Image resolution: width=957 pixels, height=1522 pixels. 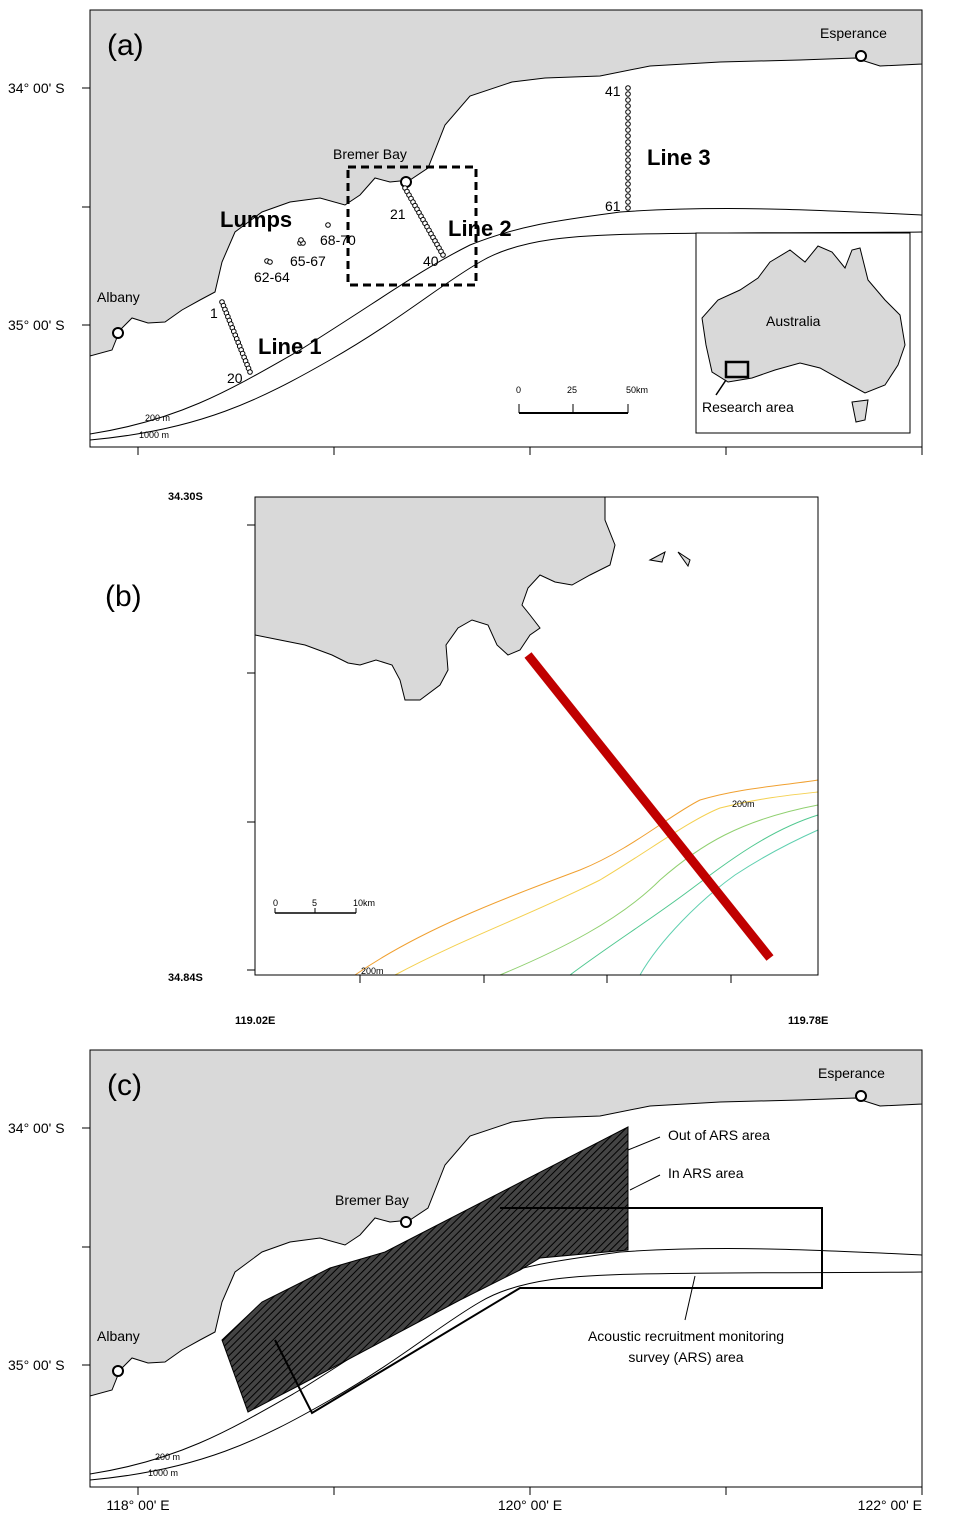 I want to click on panel-label: (c), so click(x=124, y=1085).